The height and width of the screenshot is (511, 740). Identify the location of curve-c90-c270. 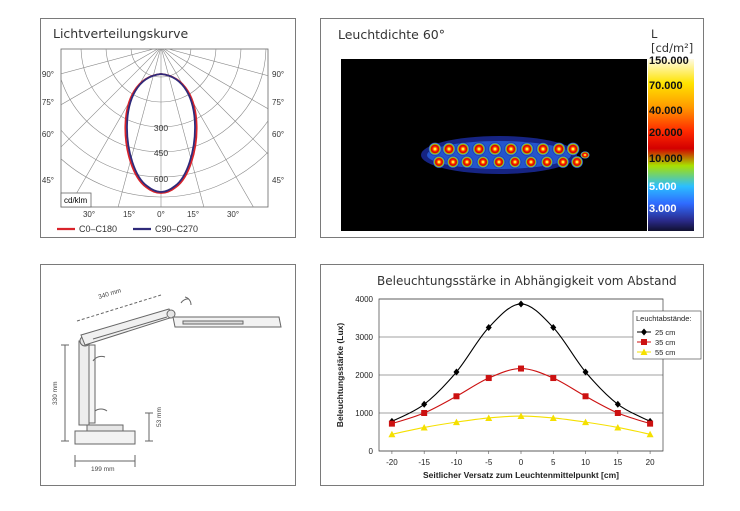
(161, 133).